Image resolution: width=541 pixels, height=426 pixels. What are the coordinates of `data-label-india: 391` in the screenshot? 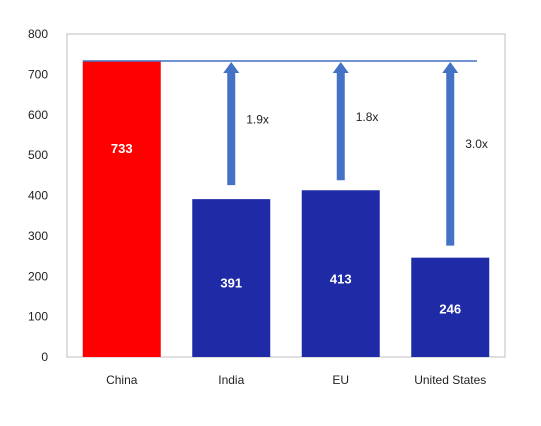 It's located at (231, 283).